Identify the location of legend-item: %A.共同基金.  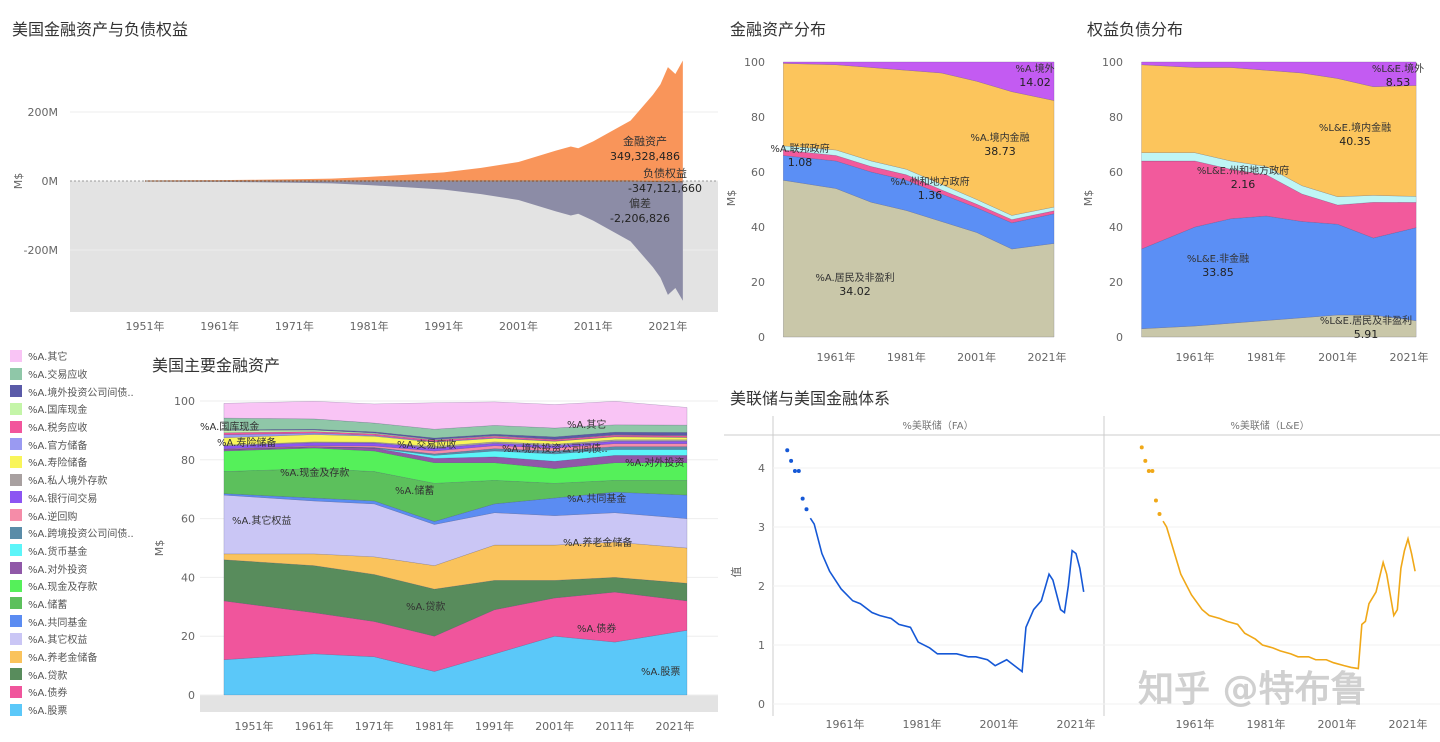
(72, 621).